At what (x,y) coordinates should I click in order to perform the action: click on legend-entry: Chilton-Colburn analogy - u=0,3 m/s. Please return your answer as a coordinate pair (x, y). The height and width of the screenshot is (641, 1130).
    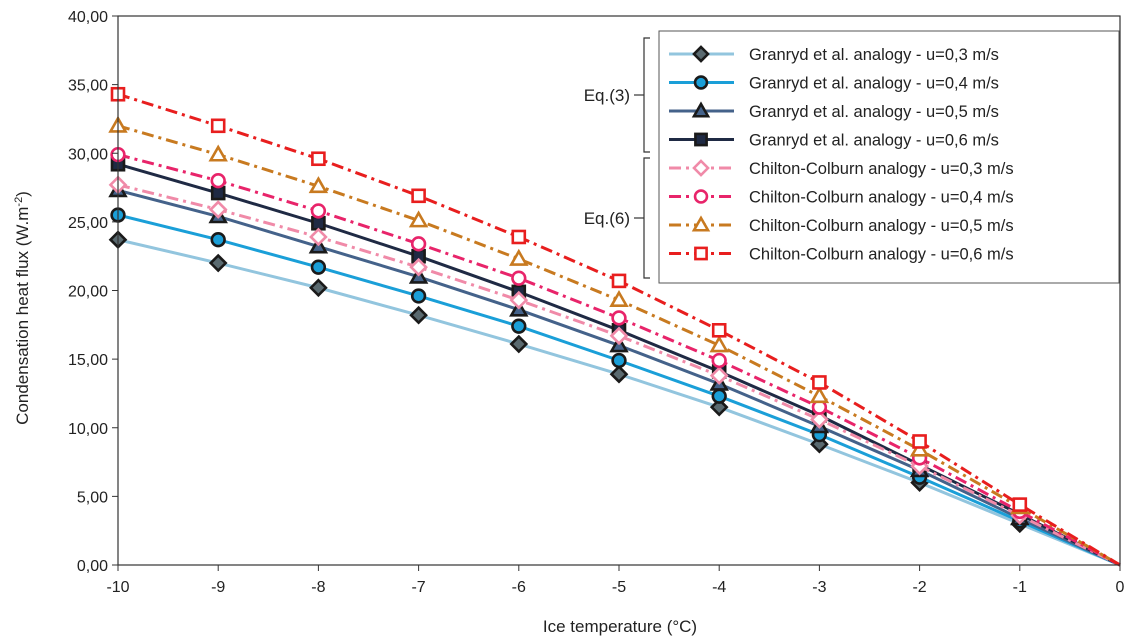
    Looking at the image, I should click on (841, 168).